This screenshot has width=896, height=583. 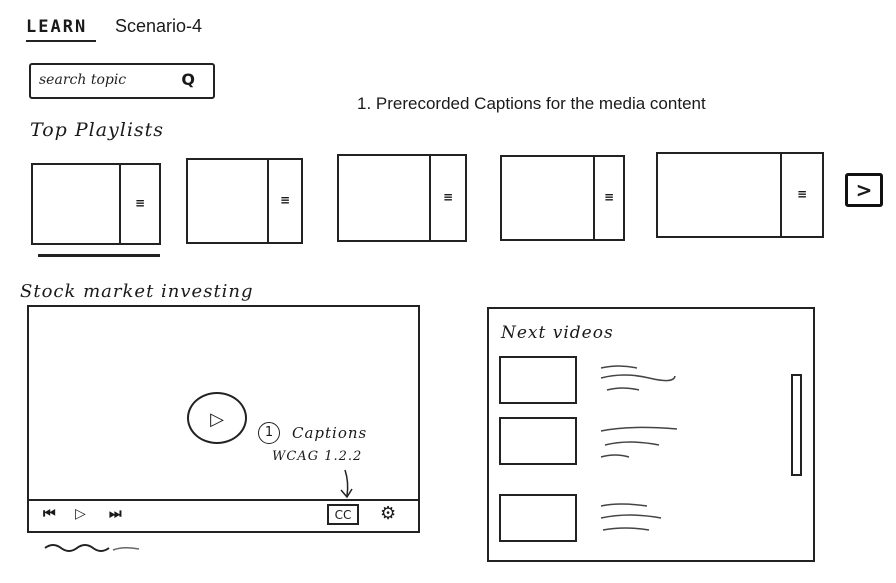 I want to click on annotation-label: Captions, so click(x=330, y=433).